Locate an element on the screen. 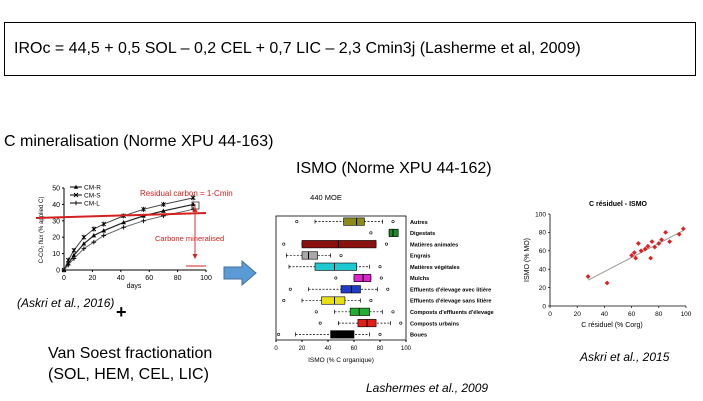 The image size is (703, 401). boxplot-title: 440 MOE is located at coordinates (326, 197).